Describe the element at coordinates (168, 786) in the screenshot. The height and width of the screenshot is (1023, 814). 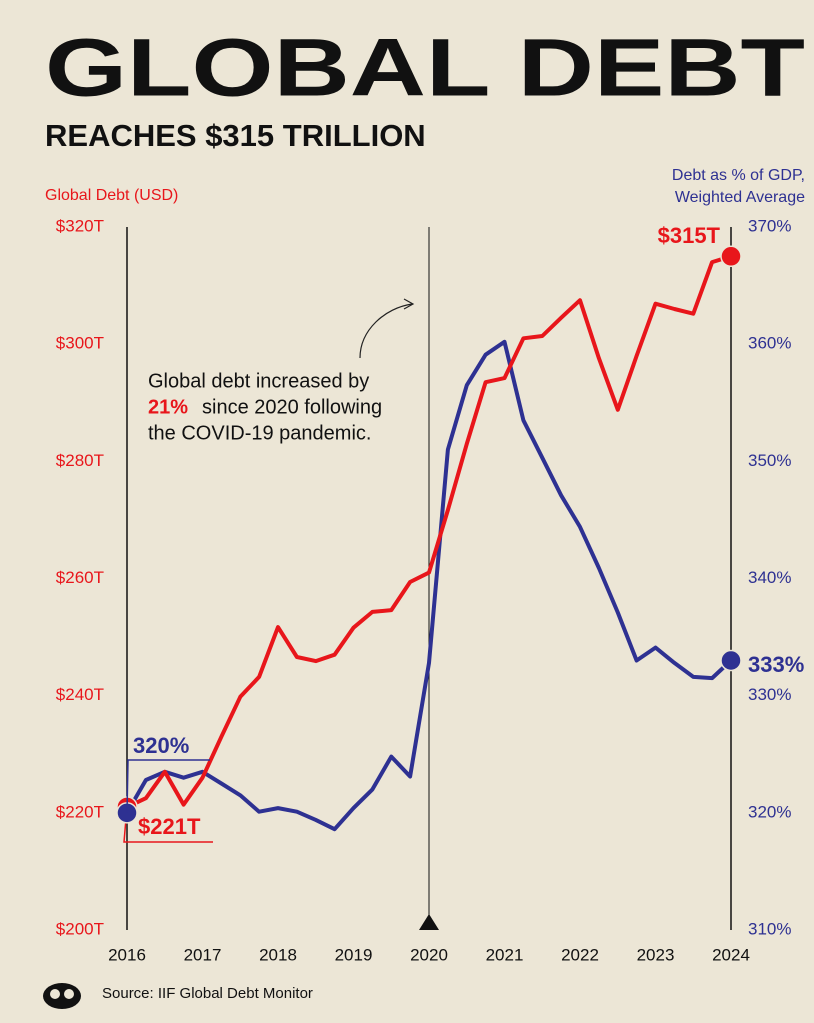
I see `label-leader` at that location.